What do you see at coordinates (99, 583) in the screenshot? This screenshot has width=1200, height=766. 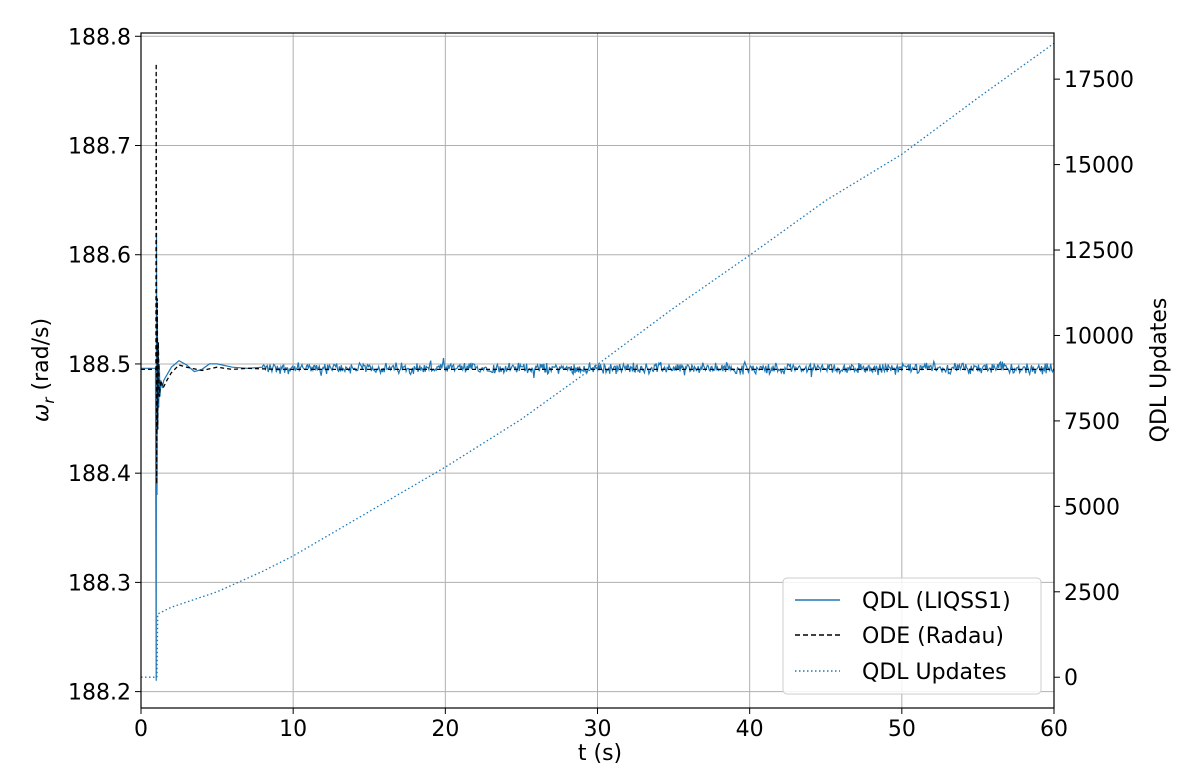 I see `y-left-tick-label: 188.3` at bounding box center [99, 583].